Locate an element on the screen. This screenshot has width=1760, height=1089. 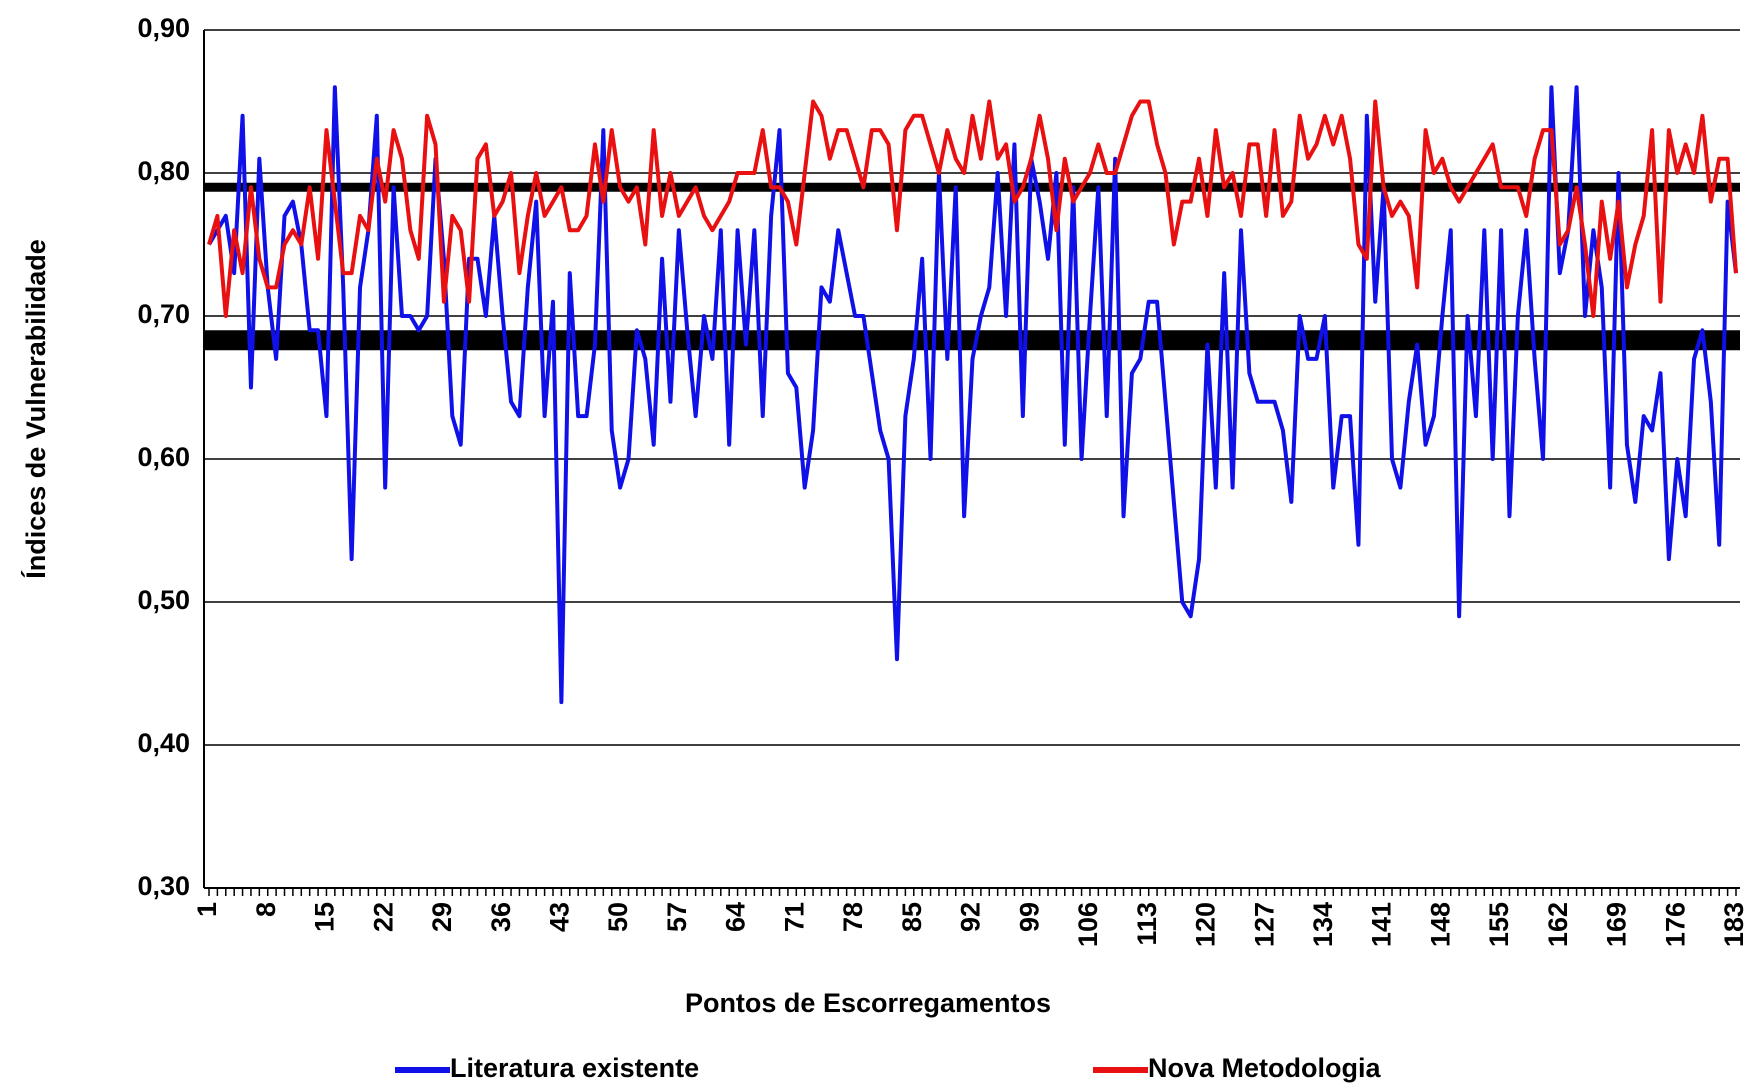
y-tick-label: 0,70 is located at coordinates (163, 314).